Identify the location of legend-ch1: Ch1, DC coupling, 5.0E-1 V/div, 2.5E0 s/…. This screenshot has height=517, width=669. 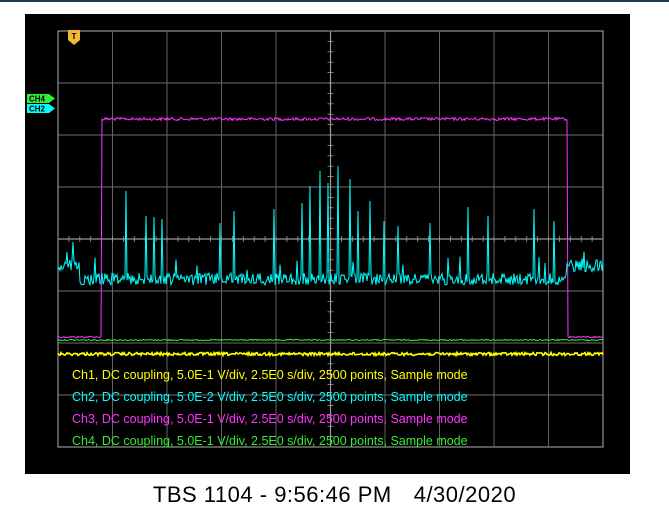
(270, 375).